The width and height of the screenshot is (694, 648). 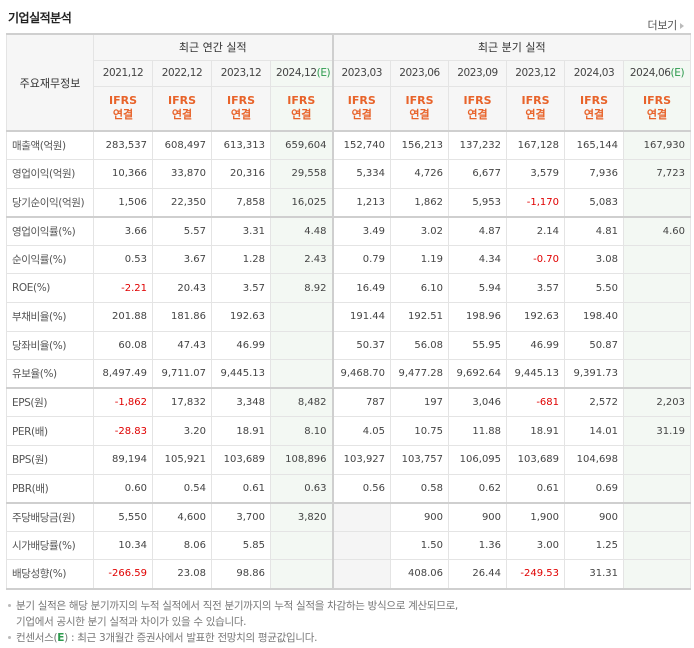 I want to click on arrow-right-icon, so click(x=682, y=26).